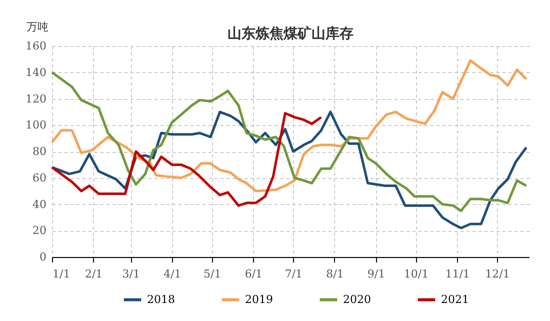  Describe the element at coordinates (39, 151) in the screenshot. I see `y-tick-label: 80` at that location.